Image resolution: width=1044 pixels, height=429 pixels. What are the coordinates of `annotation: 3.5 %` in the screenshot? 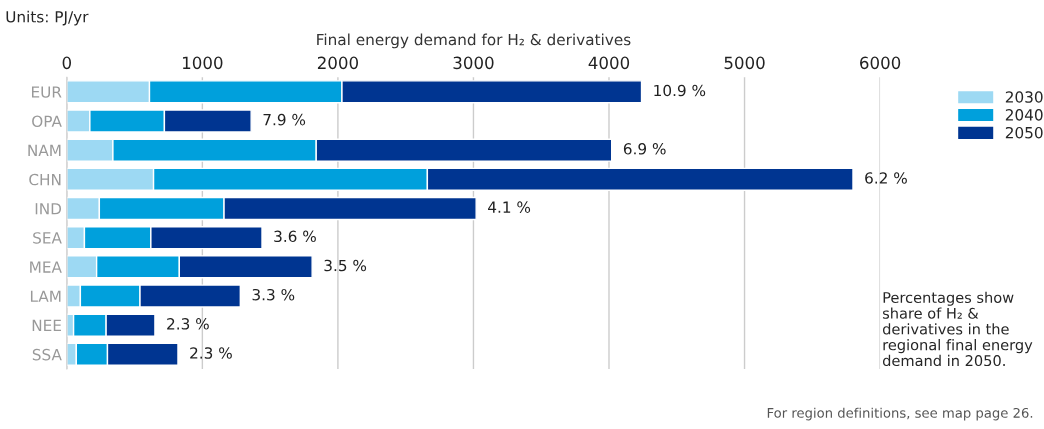 It's located at (345, 265).